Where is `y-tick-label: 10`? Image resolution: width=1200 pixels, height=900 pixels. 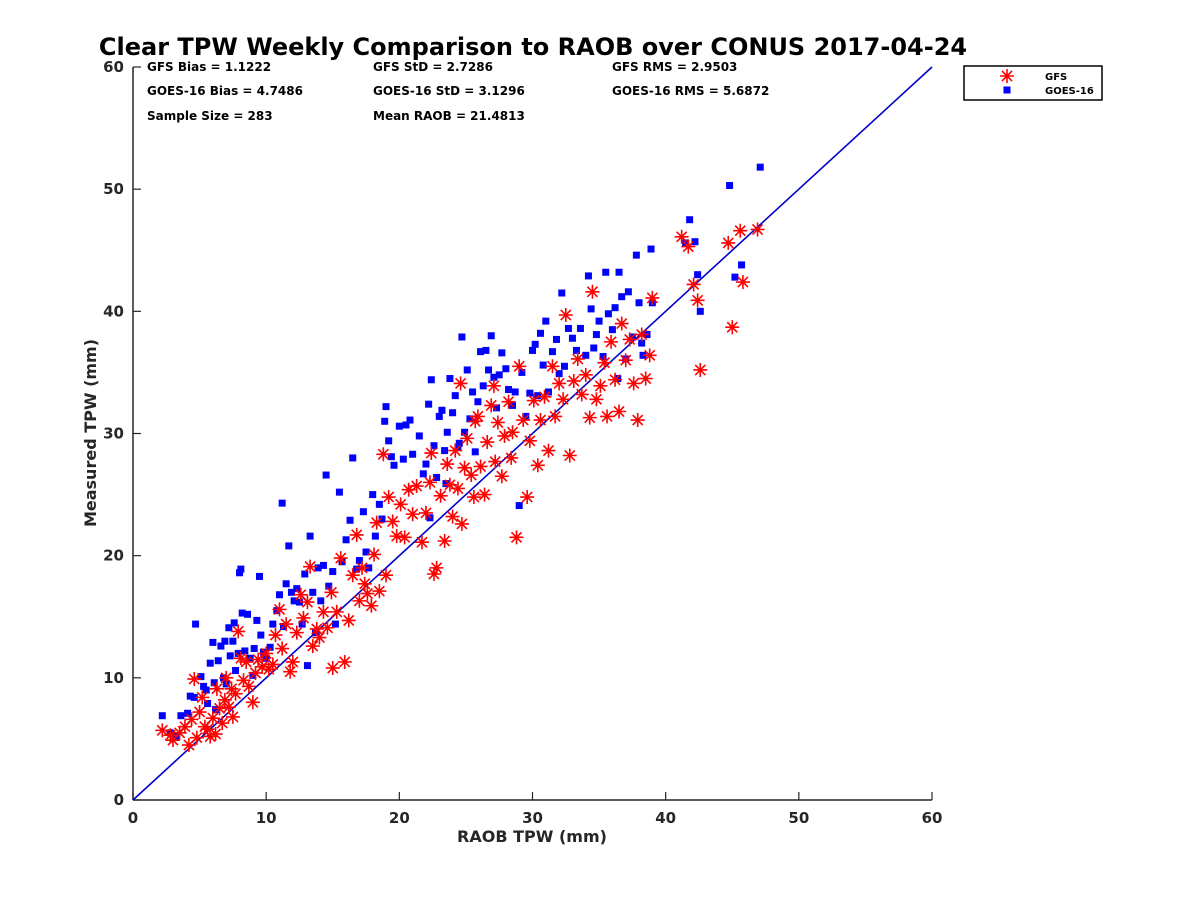 y-tick-label: 10 is located at coordinates (113, 678).